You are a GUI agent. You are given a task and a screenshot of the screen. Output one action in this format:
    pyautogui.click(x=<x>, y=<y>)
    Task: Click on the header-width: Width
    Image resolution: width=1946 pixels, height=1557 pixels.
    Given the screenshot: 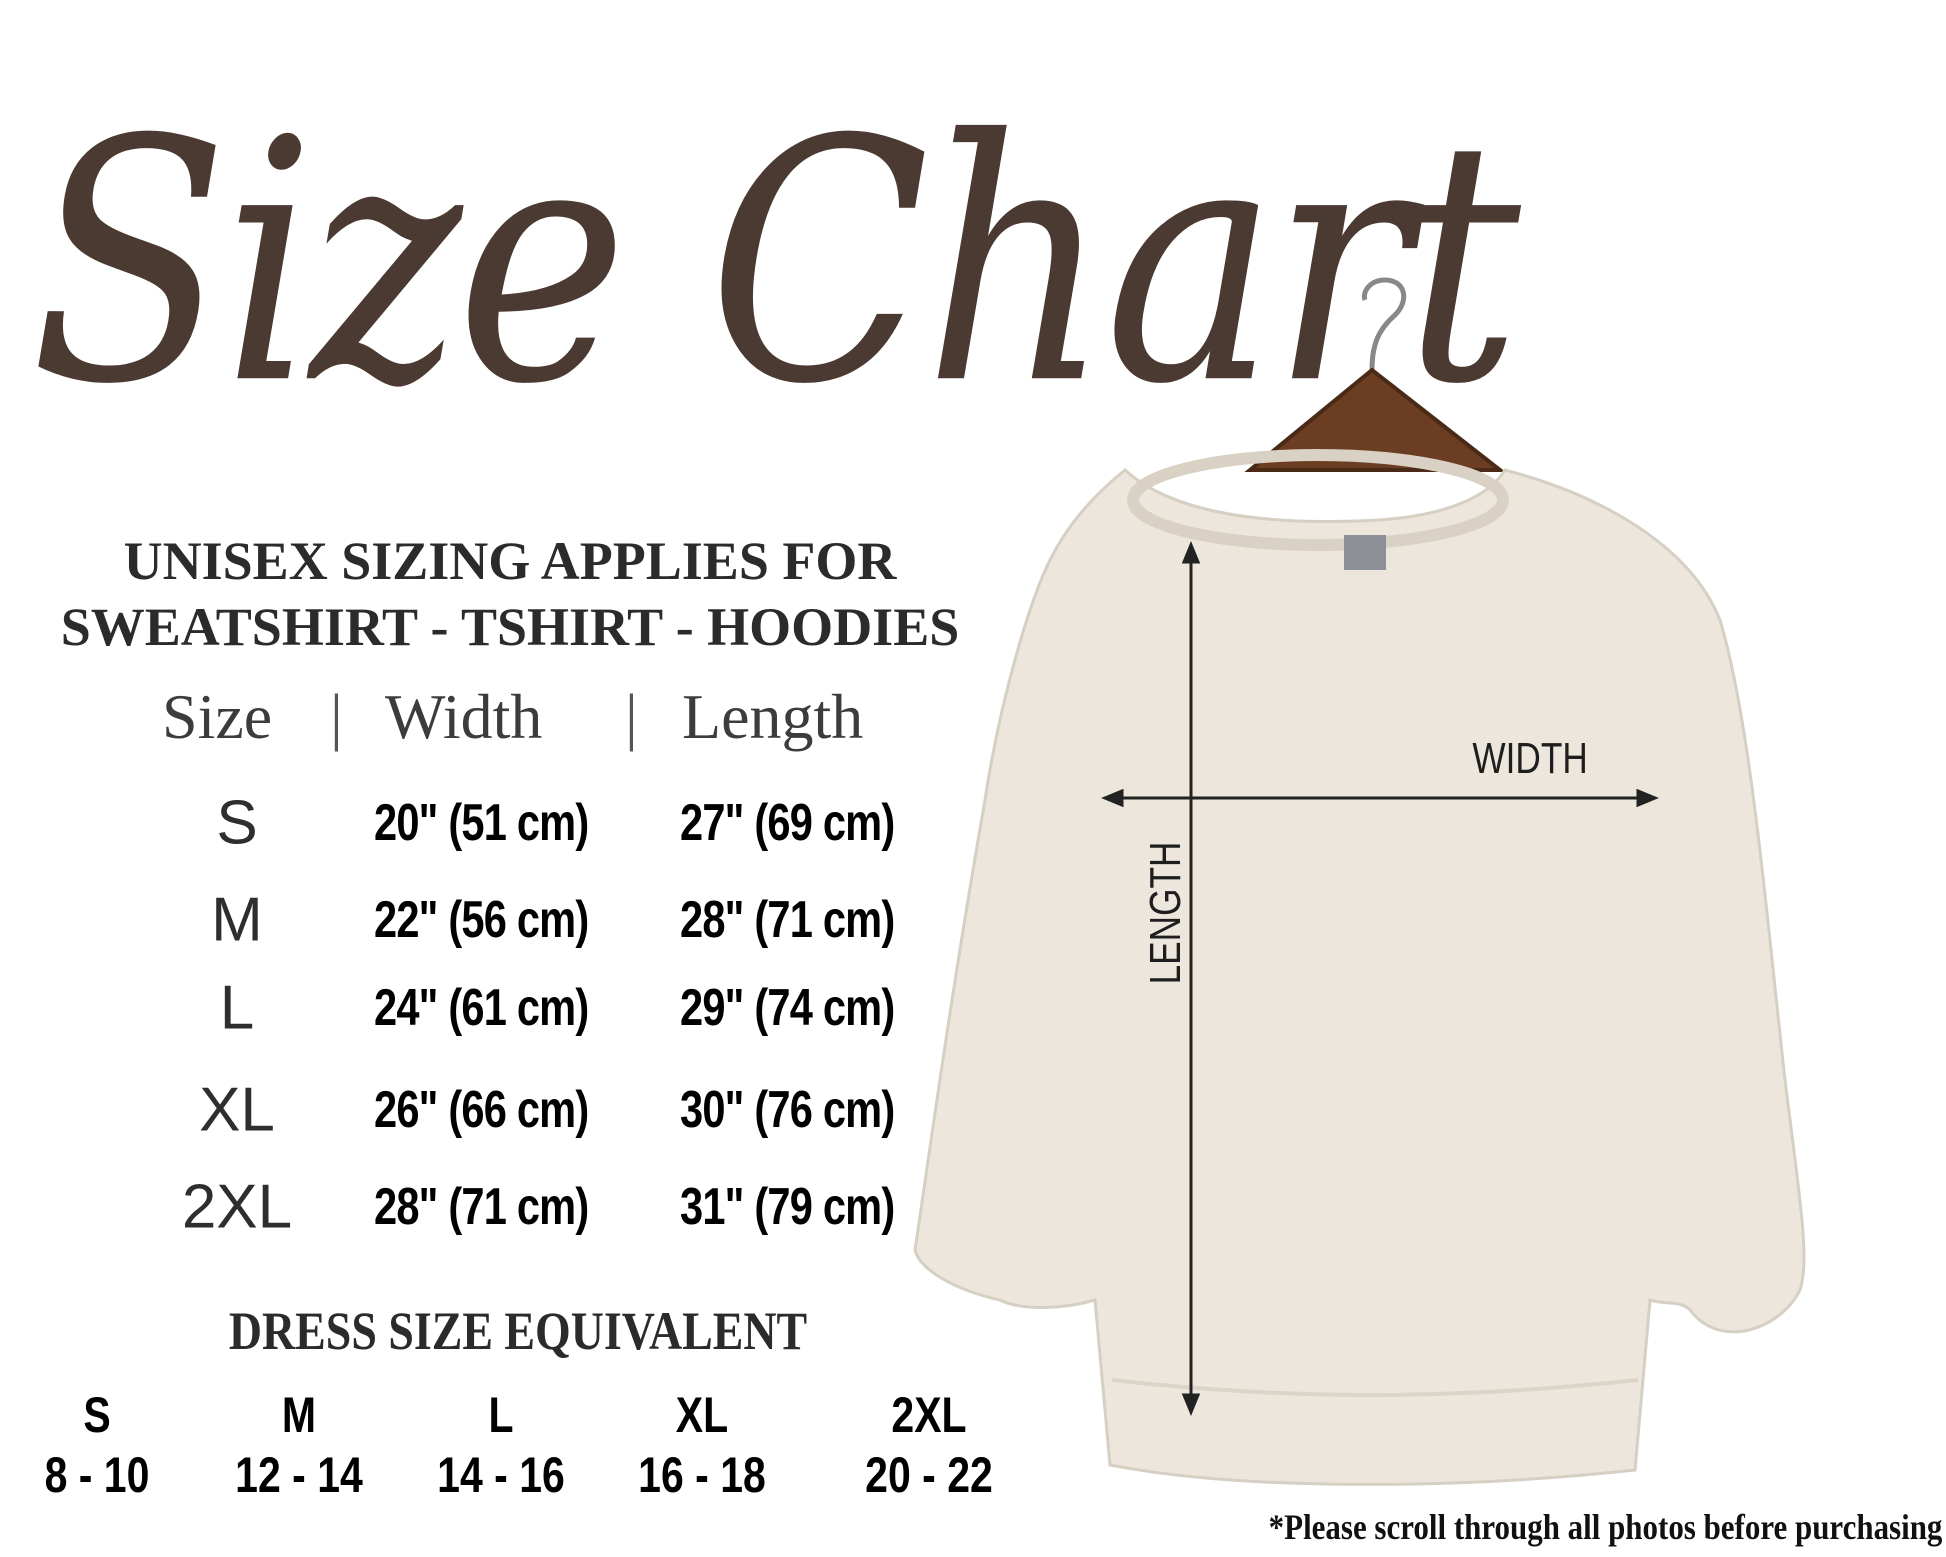 What is the action you would take?
    pyautogui.click(x=464, y=716)
    